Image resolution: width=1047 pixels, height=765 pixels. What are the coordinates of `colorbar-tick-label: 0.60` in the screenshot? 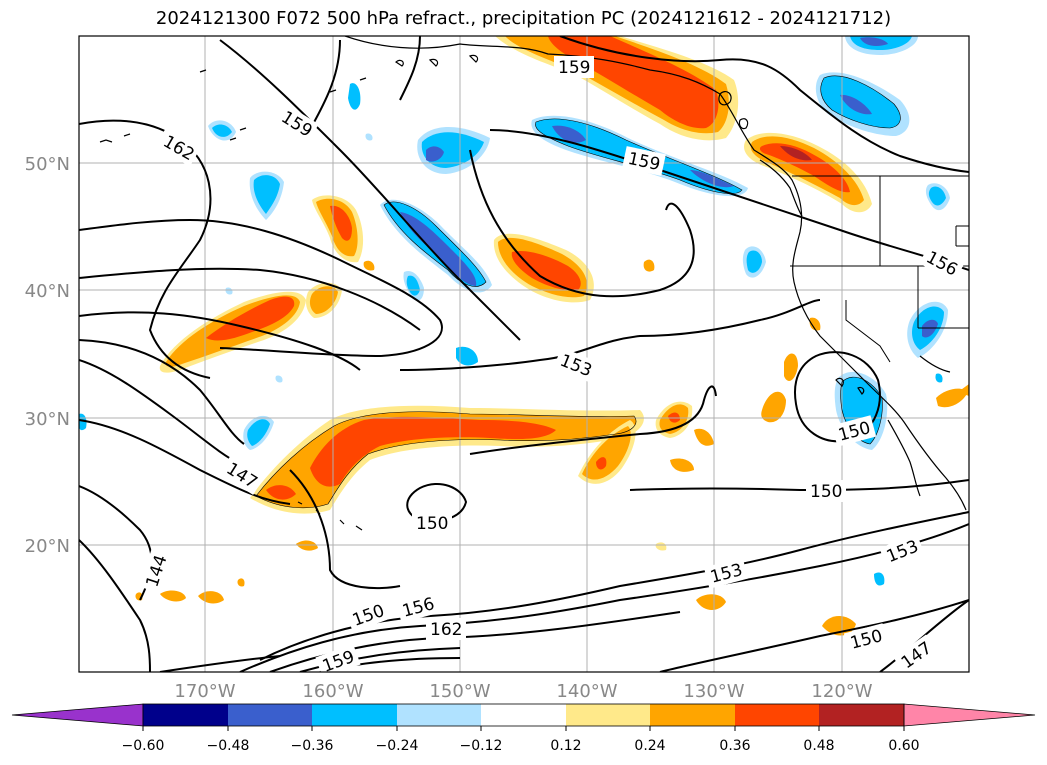 It's located at (903, 746).